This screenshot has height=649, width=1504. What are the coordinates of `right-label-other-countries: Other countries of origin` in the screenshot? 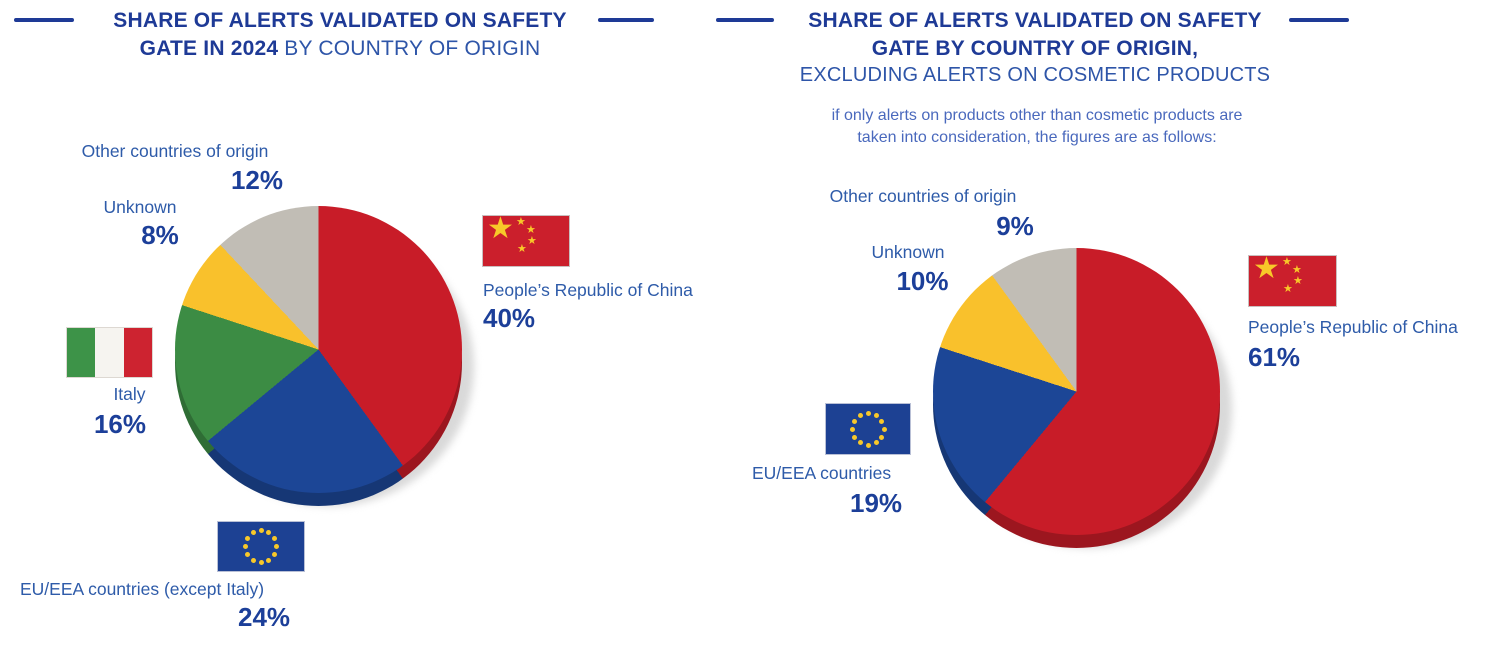 It's located at (923, 196).